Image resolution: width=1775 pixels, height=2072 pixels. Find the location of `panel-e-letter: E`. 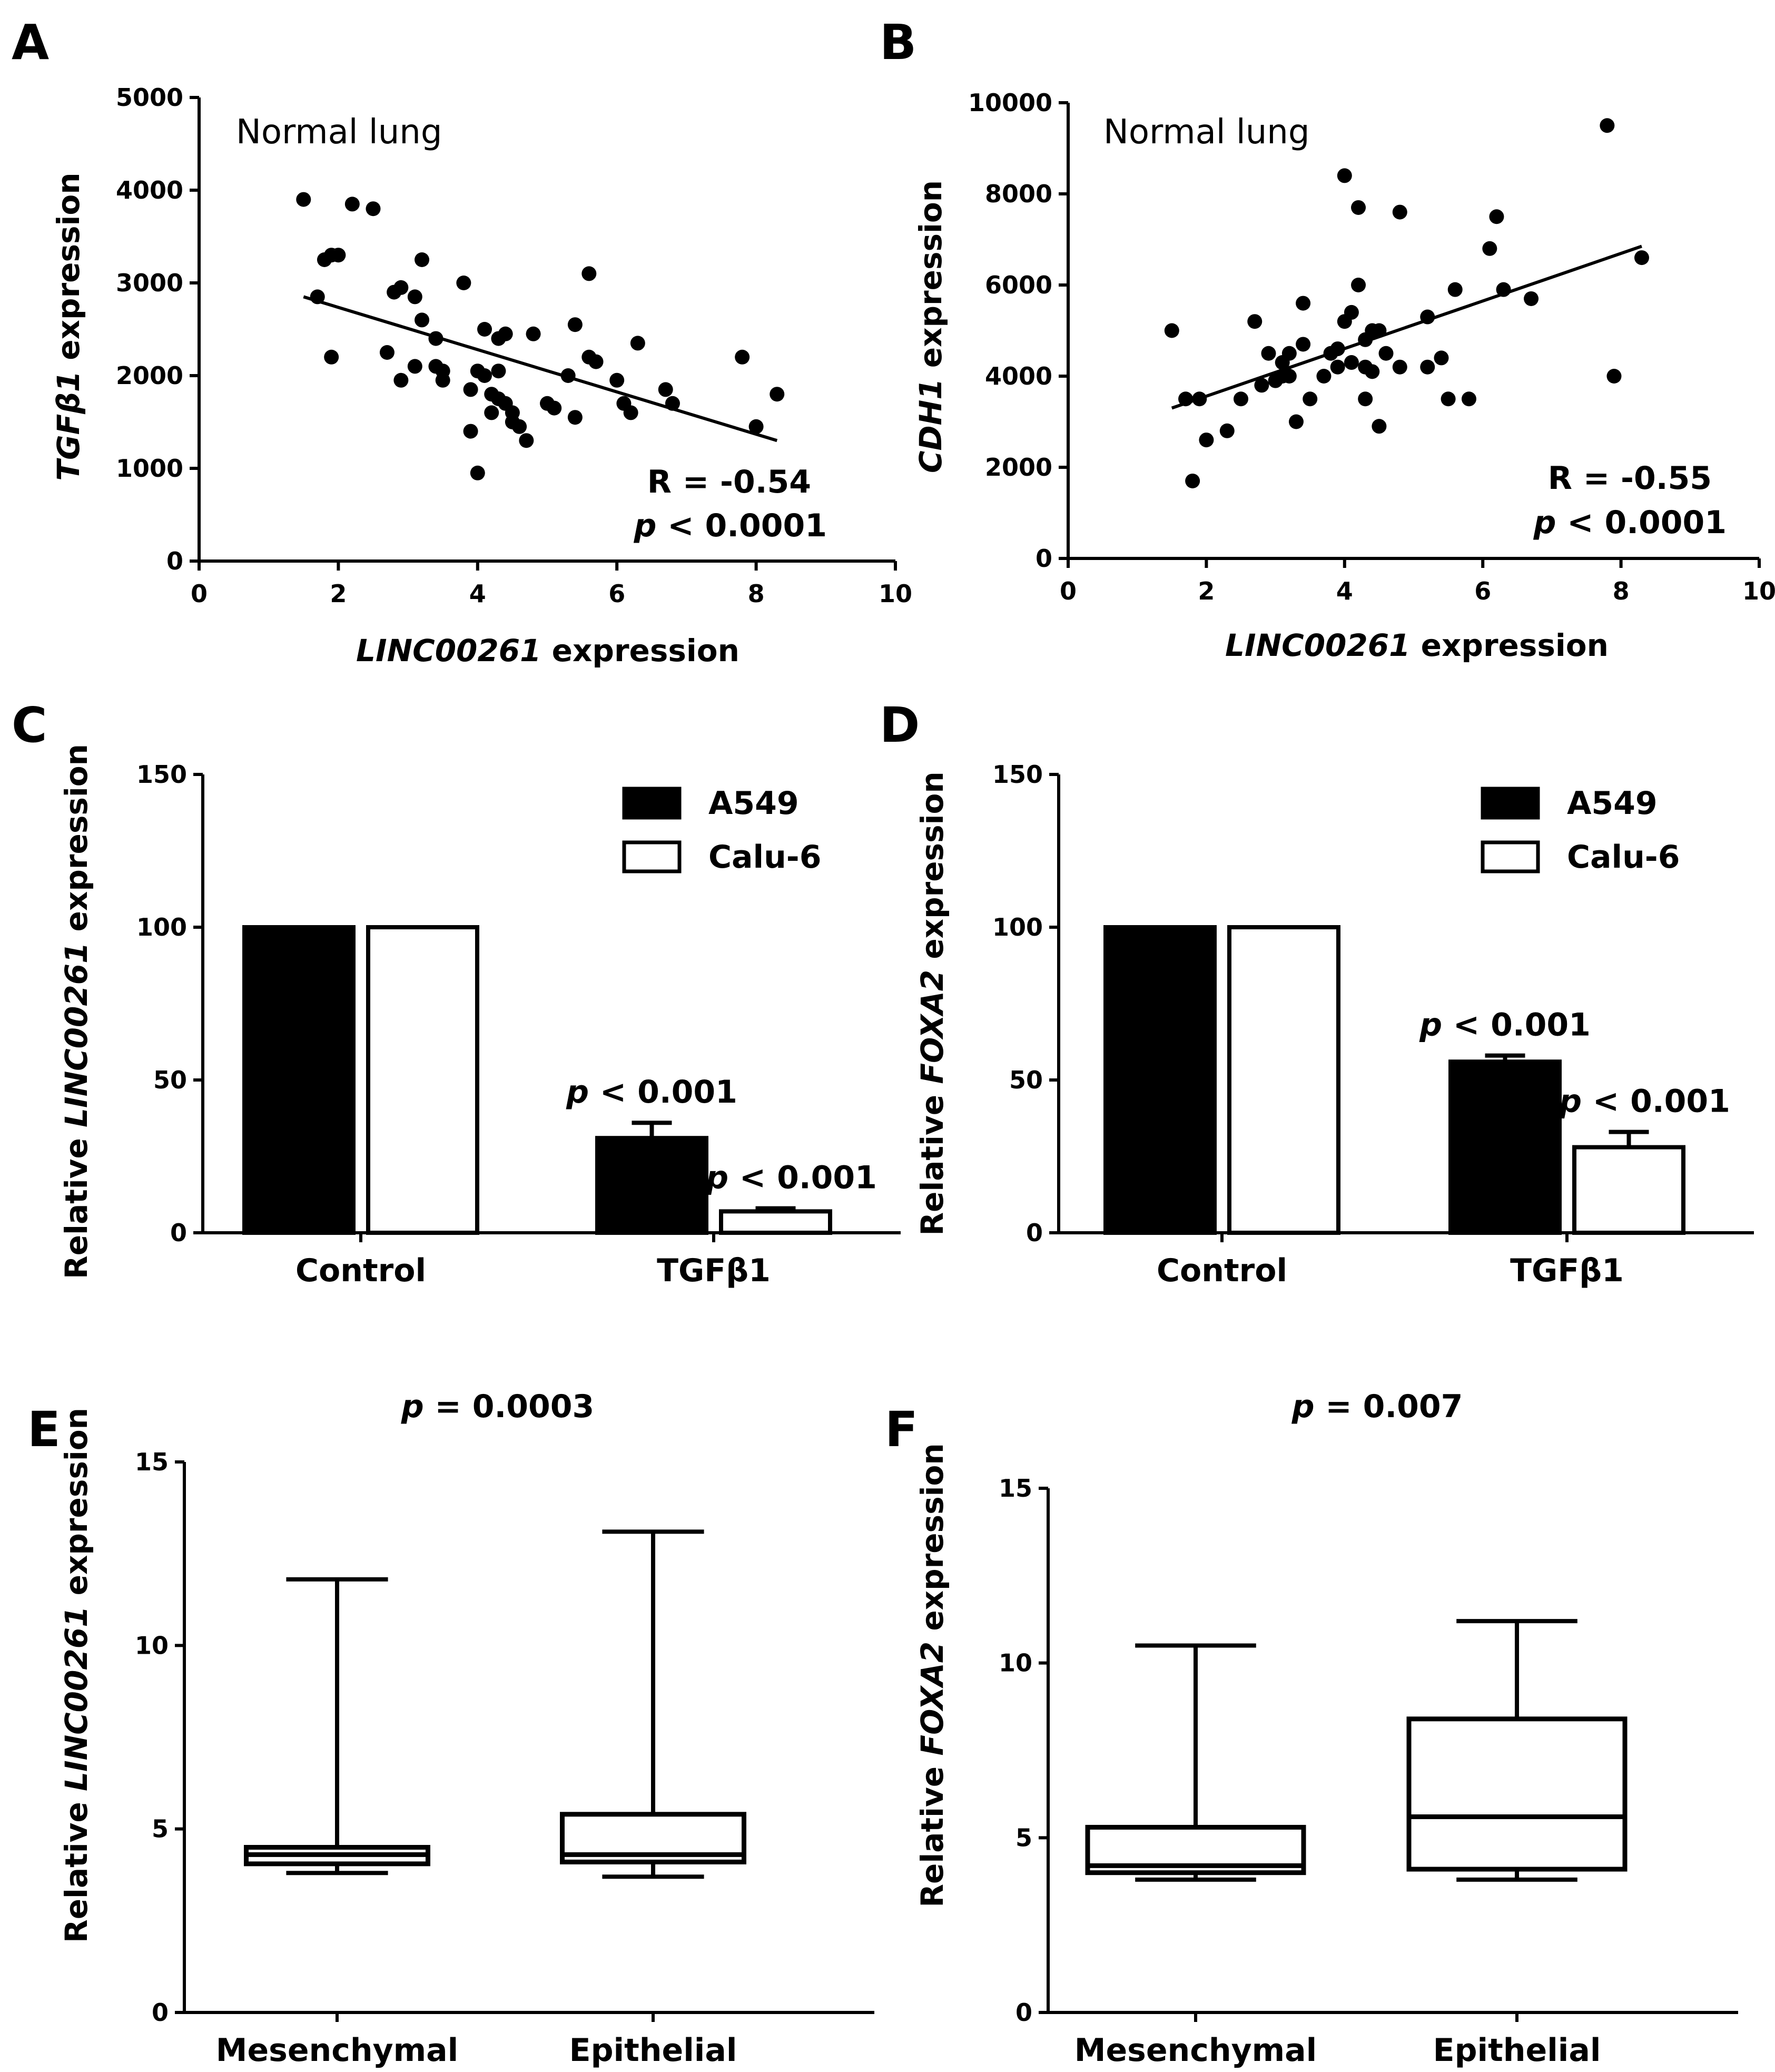

panel-e-letter: E is located at coordinates (44, 1430).